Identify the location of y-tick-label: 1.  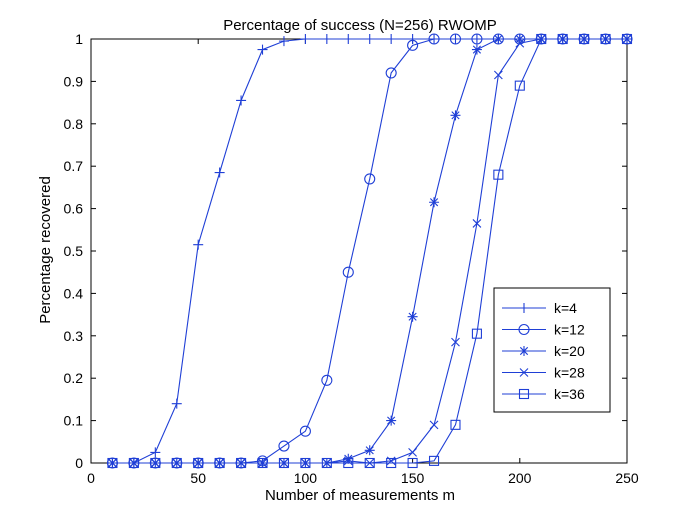
(79, 39).